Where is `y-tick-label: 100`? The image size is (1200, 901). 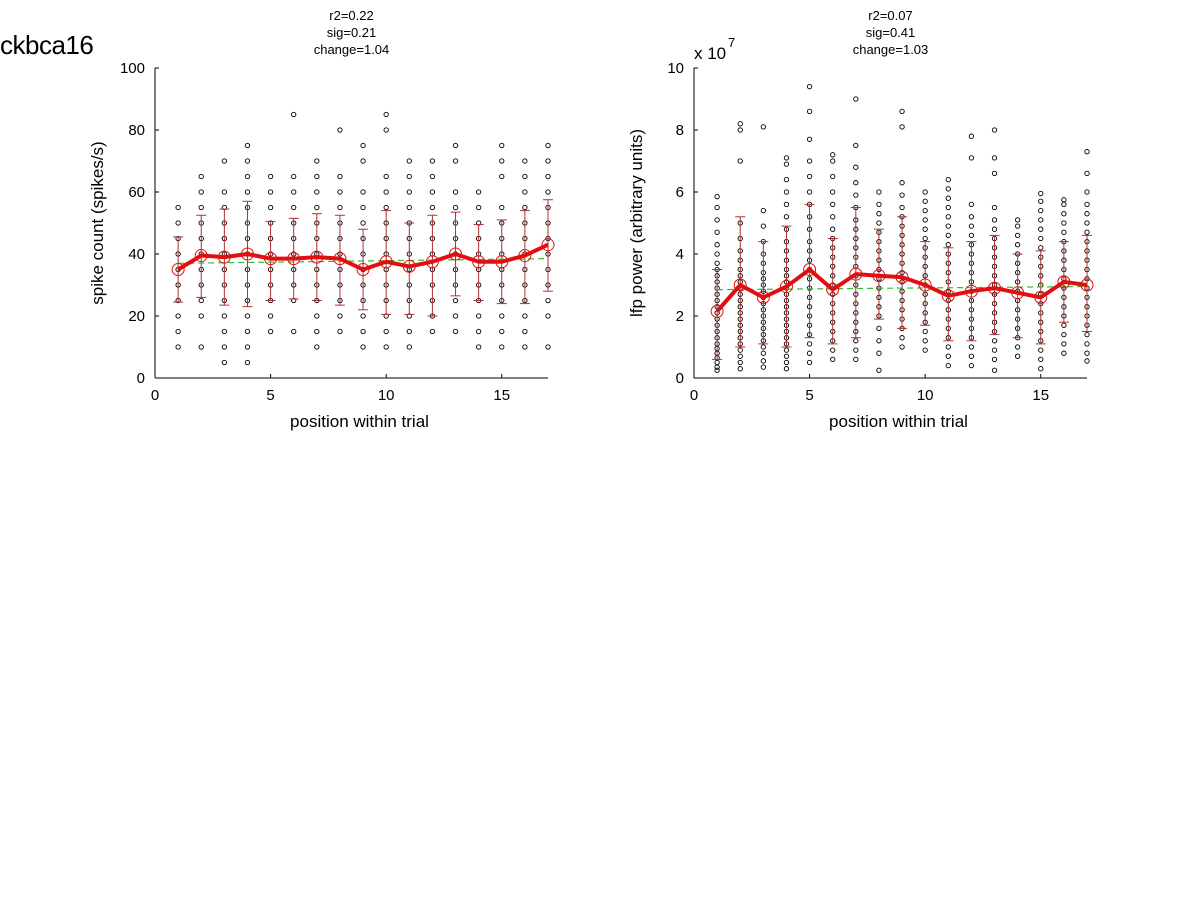 y-tick-label: 100 is located at coordinates (132, 68).